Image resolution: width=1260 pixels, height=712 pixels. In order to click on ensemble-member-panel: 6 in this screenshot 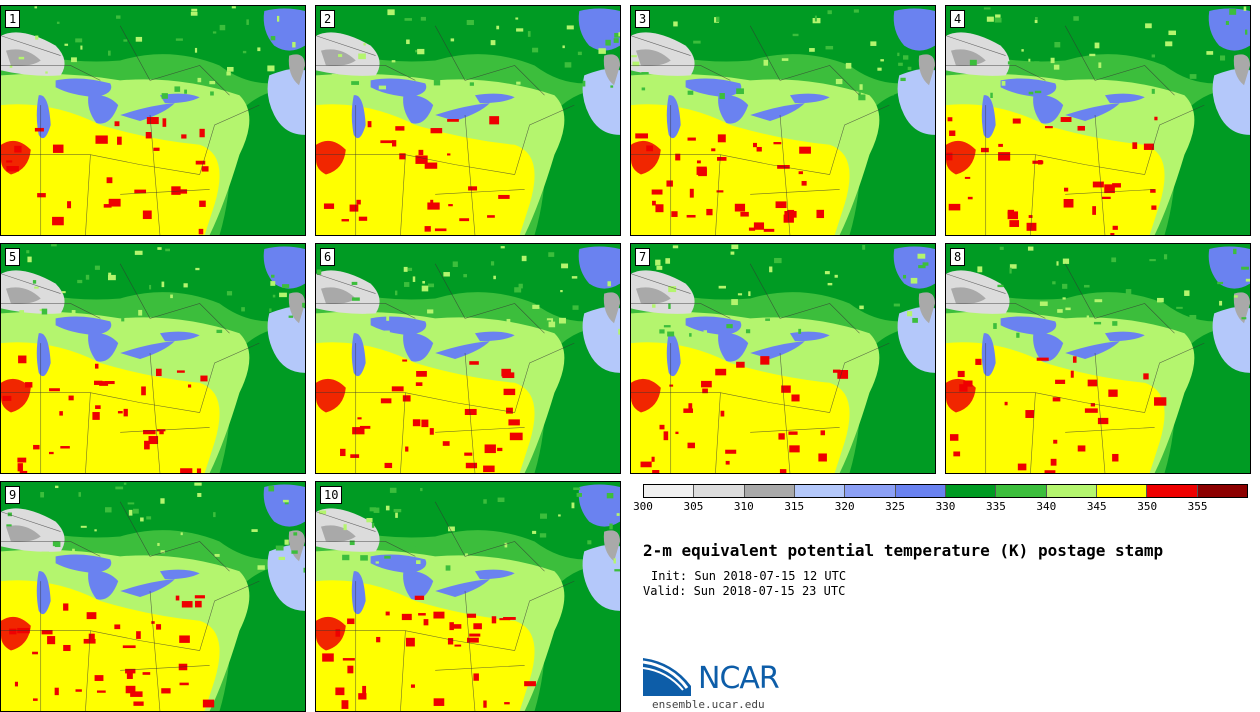, I will do `click(468, 358)`.